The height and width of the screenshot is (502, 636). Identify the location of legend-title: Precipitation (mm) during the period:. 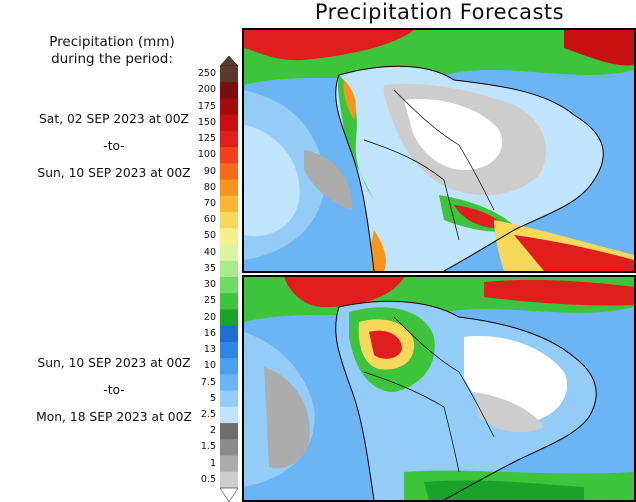
(112, 51).